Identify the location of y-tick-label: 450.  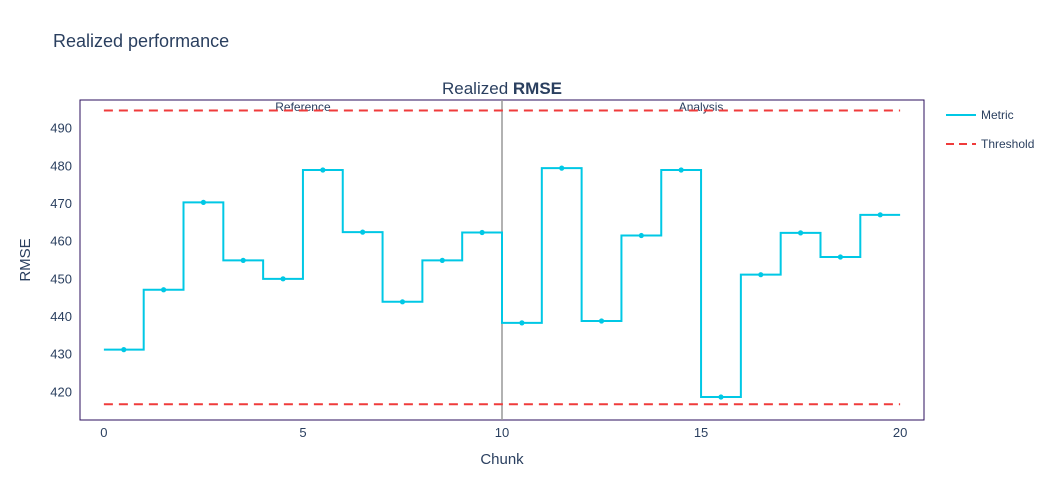
(61, 278).